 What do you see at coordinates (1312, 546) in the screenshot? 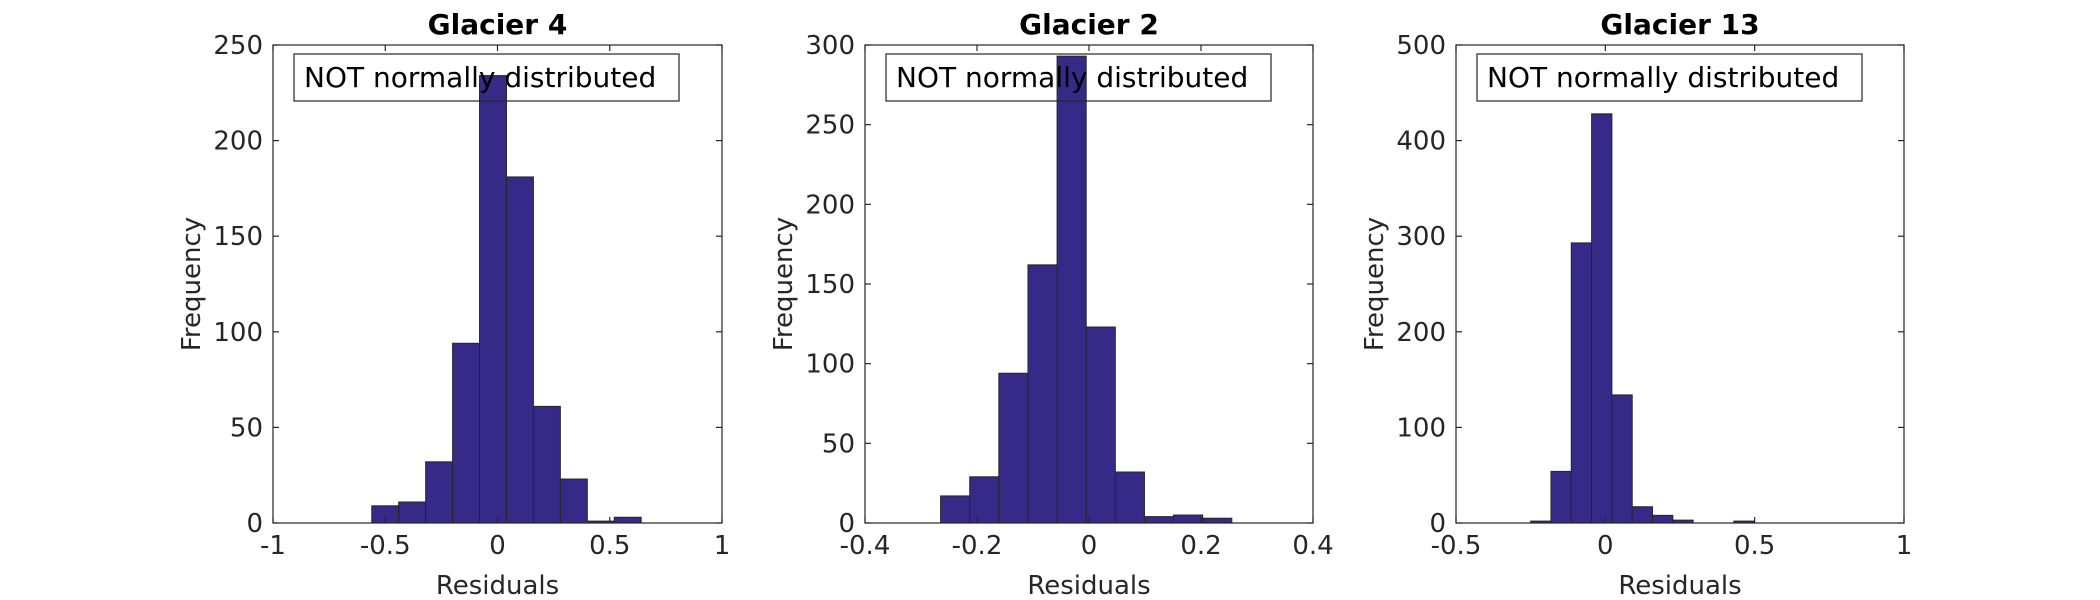
I see `x-tick-label: 0.4` at bounding box center [1312, 546].